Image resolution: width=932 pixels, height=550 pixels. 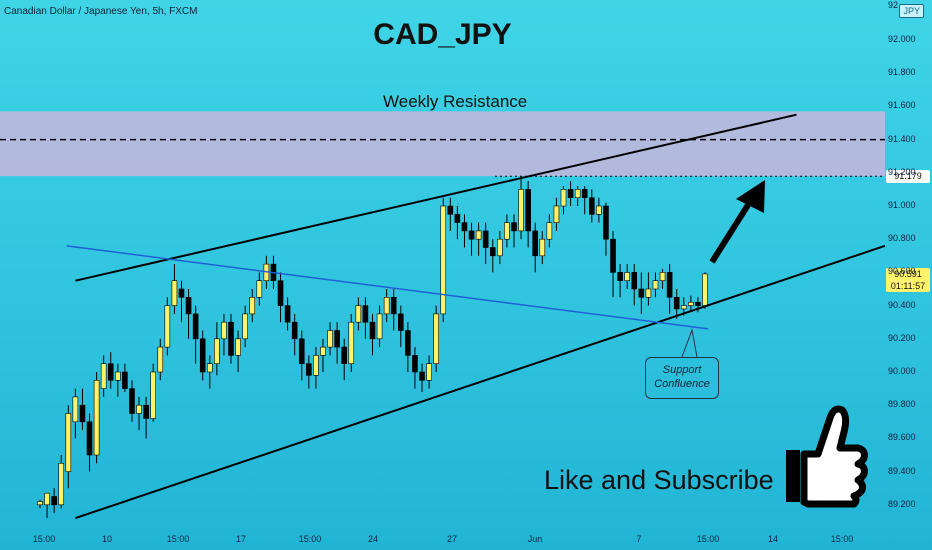 I want to click on weekly-resistance-label: Weekly Resistance, so click(x=455, y=101).